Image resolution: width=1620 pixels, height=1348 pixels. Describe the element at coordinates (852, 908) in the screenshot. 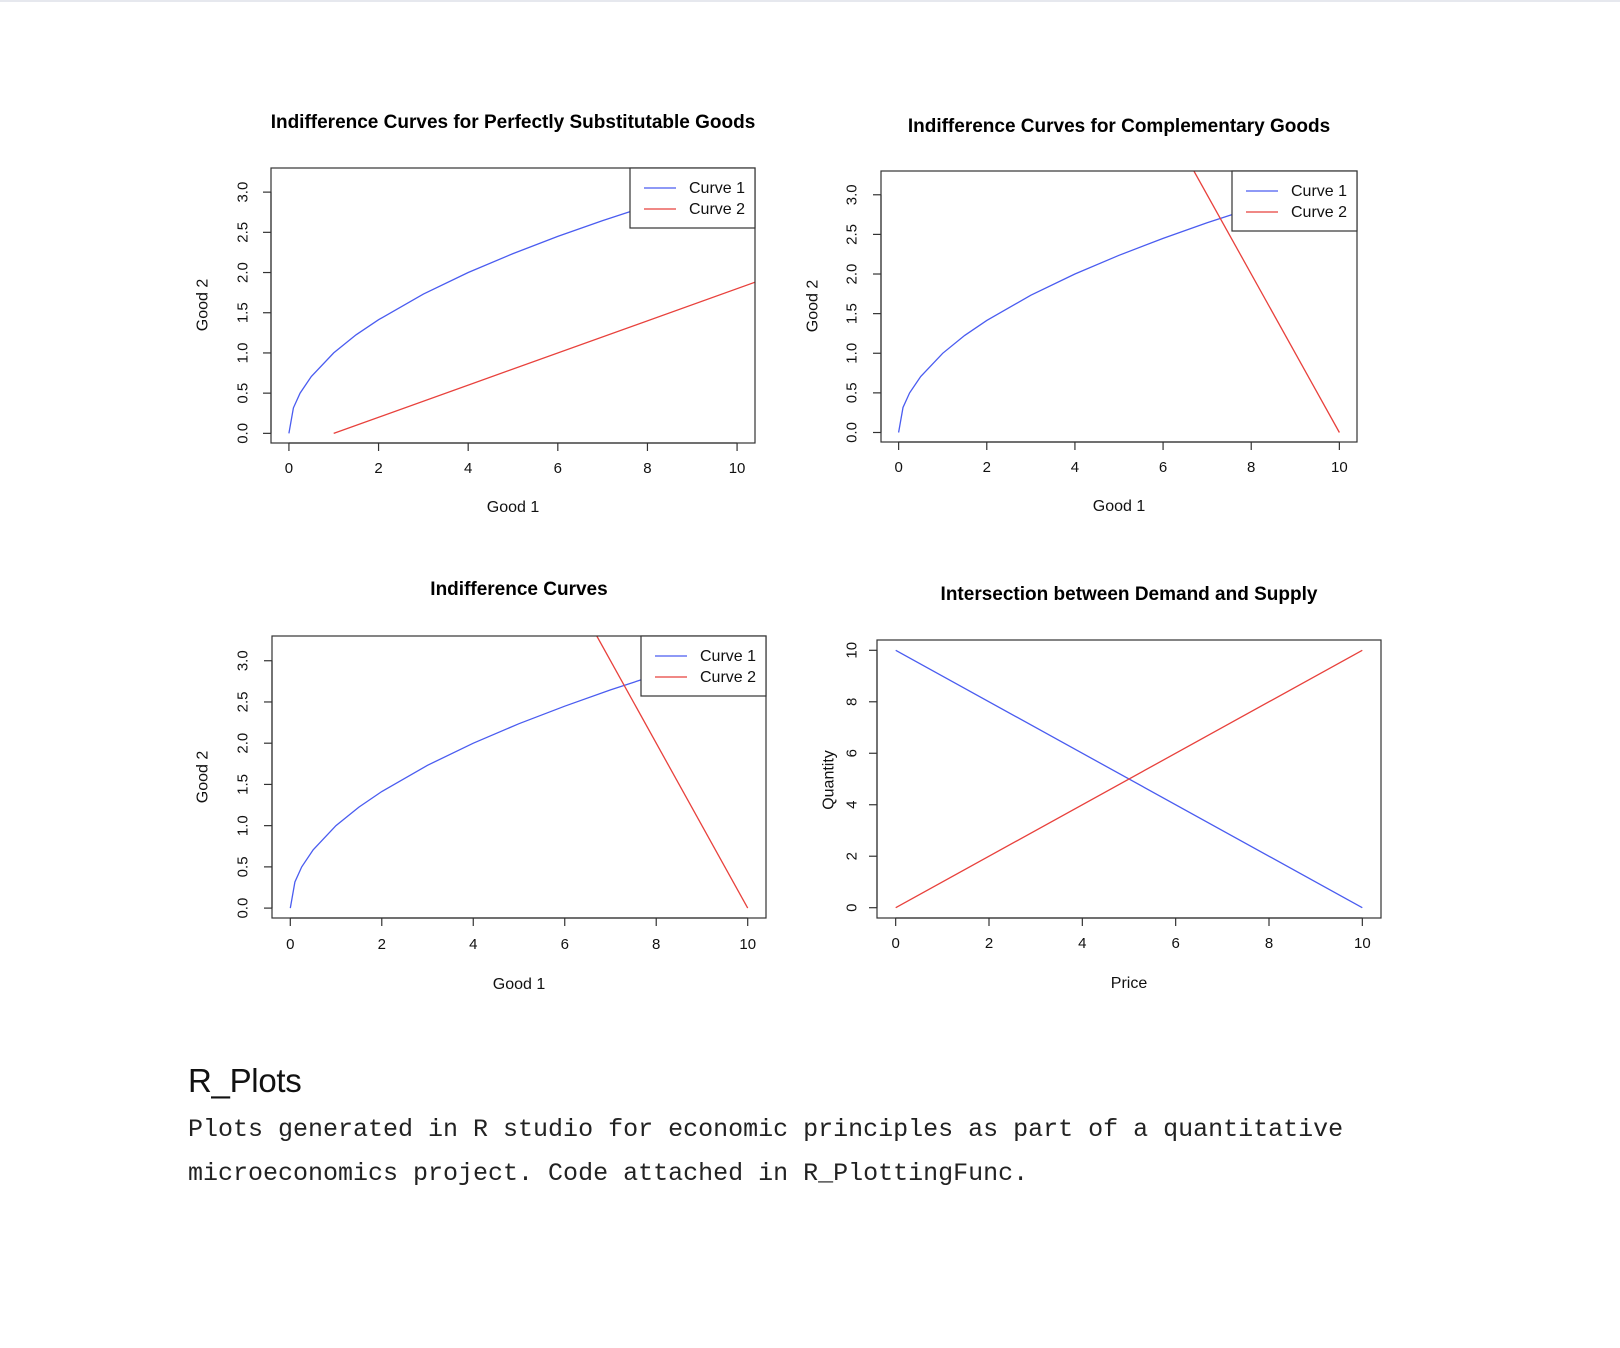

I see `y-tick-label: 0` at that location.